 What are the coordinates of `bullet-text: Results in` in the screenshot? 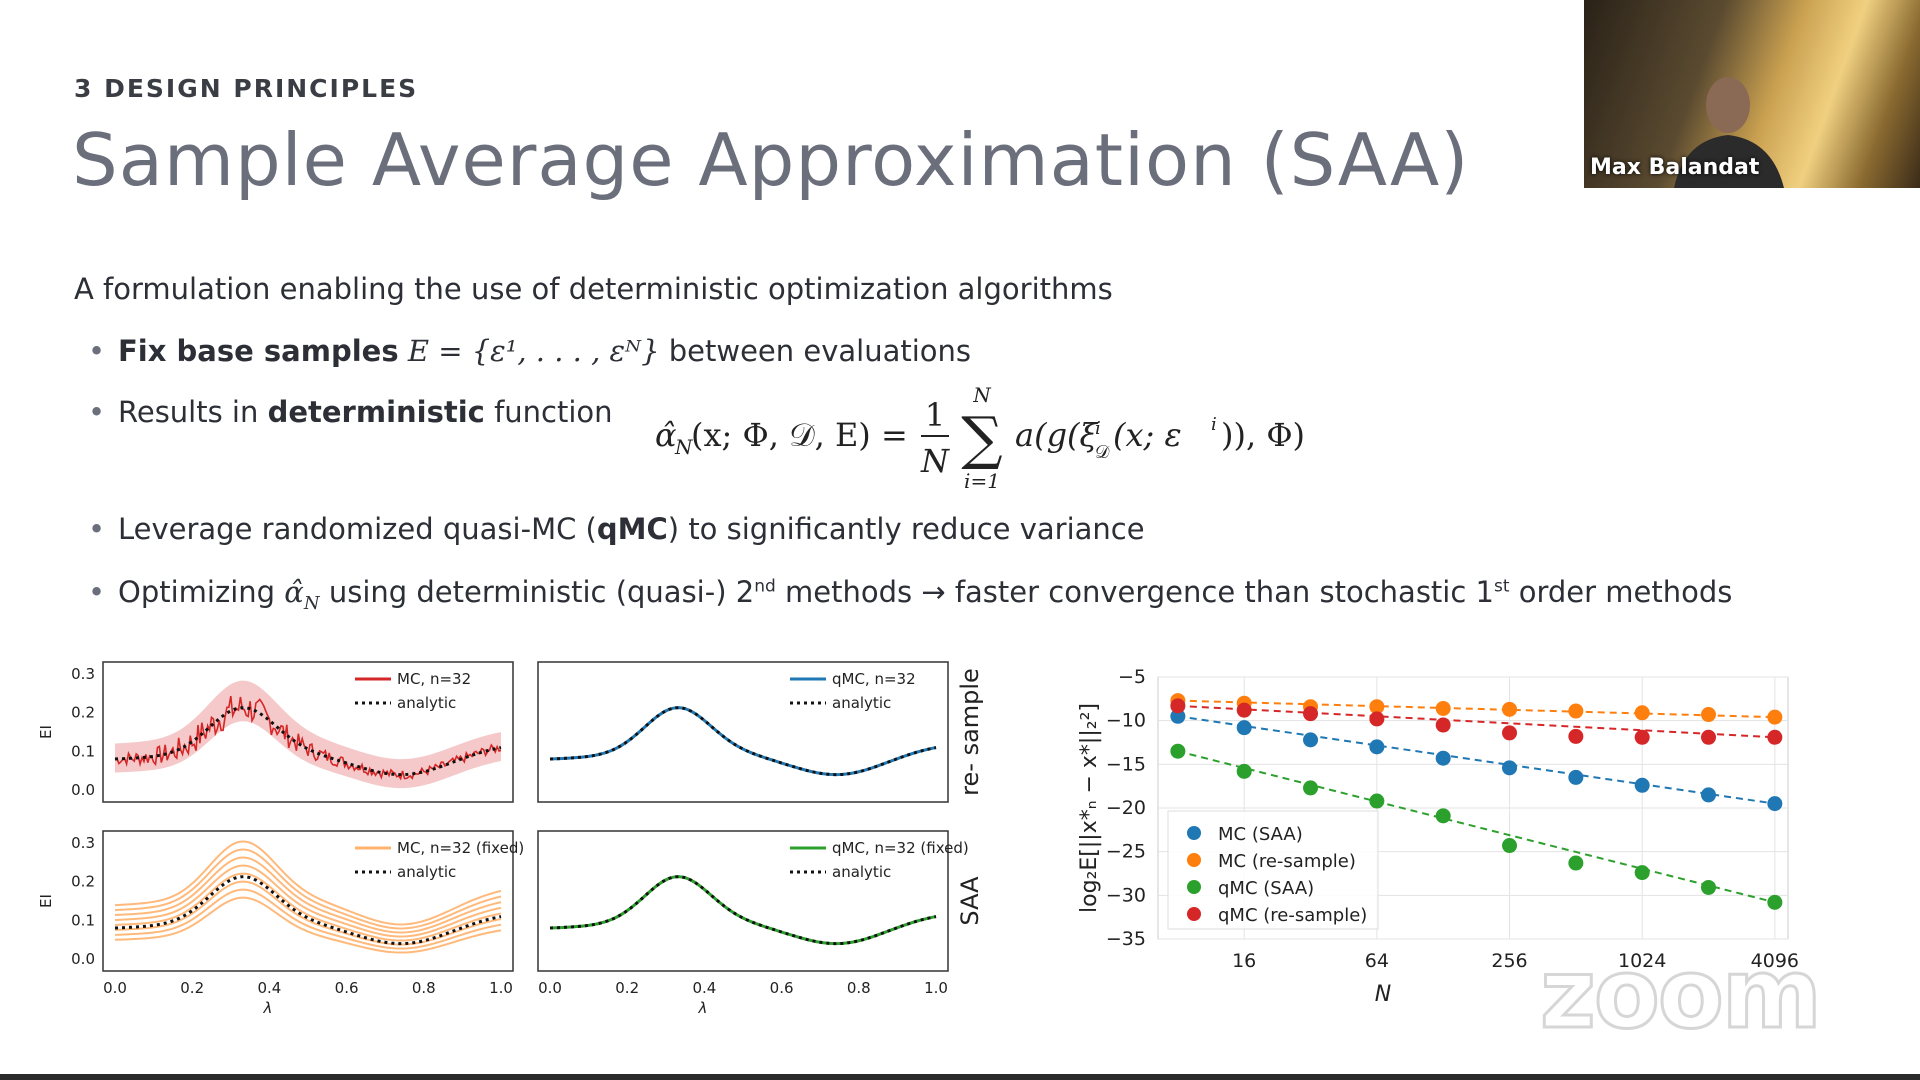 It's located at (193, 412).